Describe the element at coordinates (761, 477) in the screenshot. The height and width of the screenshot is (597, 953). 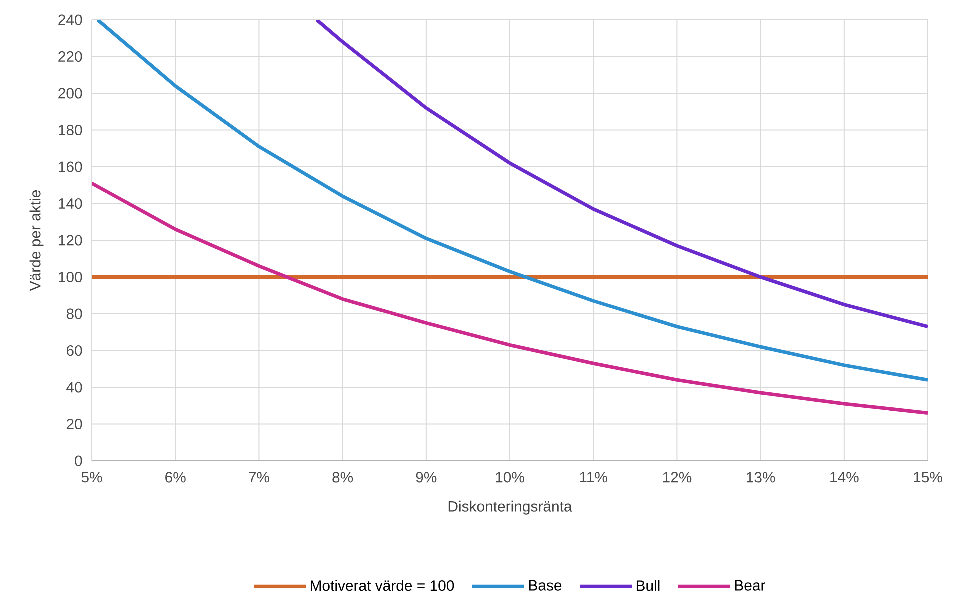
I see `x-tick-label: 13%` at that location.